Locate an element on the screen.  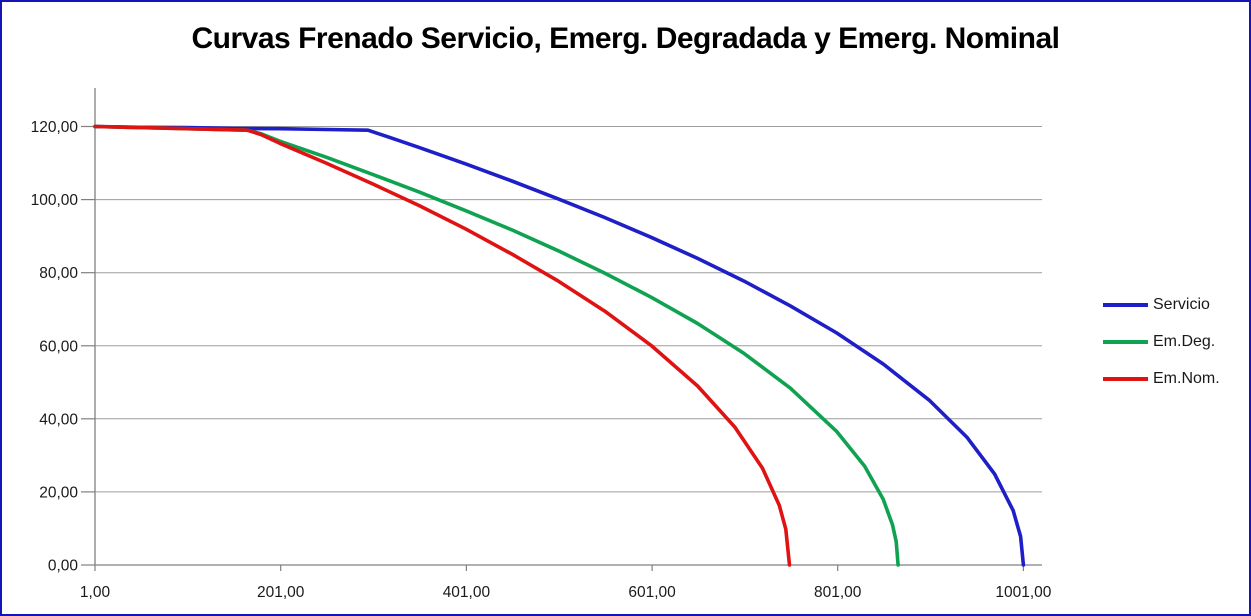
legend-item-em-deg: Em.Deg. is located at coordinates (1161, 341).